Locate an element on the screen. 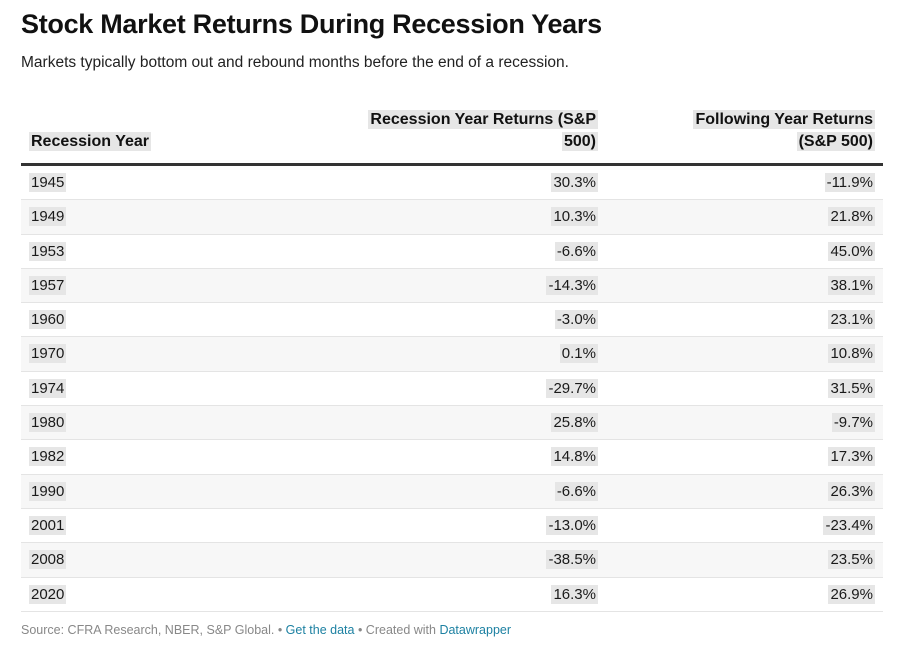 This screenshot has width=924, height=652. recession-year-cell: 1953 is located at coordinates (48, 251).